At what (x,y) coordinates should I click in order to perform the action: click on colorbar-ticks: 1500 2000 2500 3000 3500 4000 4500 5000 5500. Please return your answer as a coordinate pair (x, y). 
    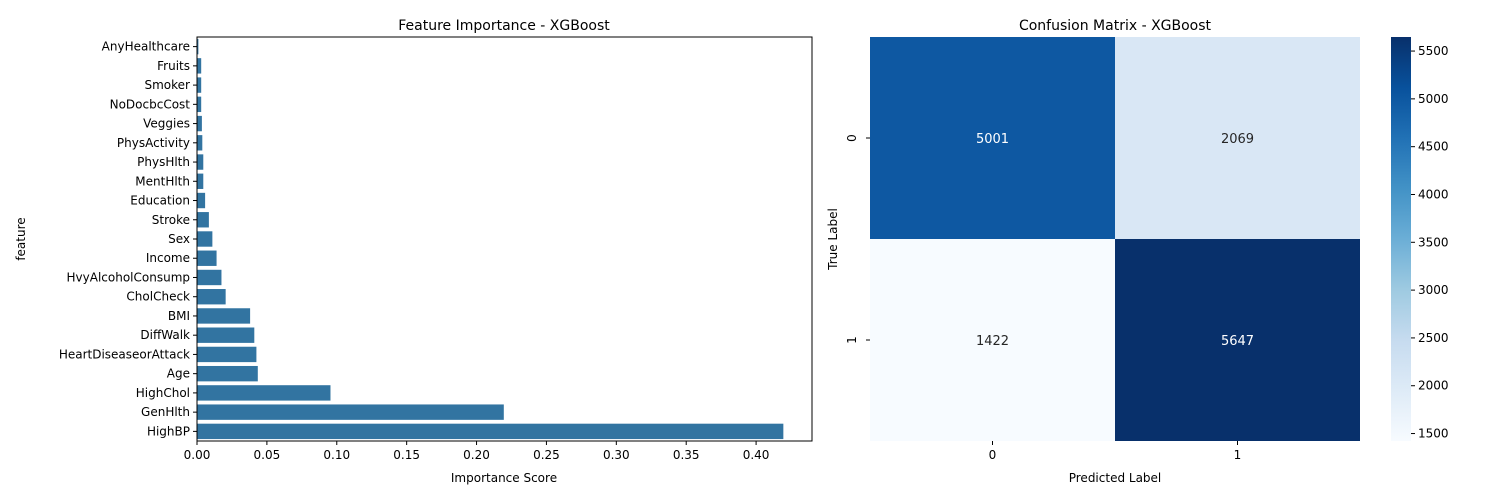
    Looking at the image, I should click on (1430, 242).